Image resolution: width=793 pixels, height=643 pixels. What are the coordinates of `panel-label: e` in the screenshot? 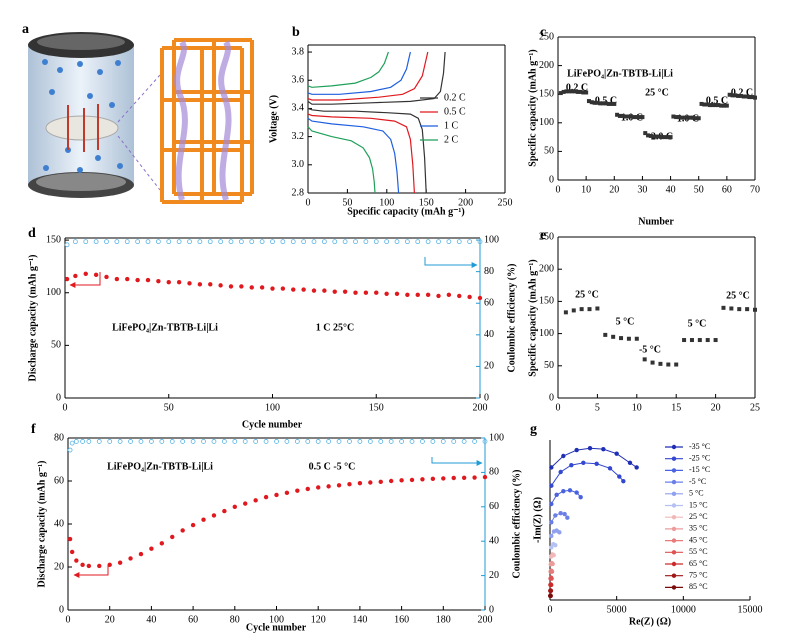 It's located at (543, 235).